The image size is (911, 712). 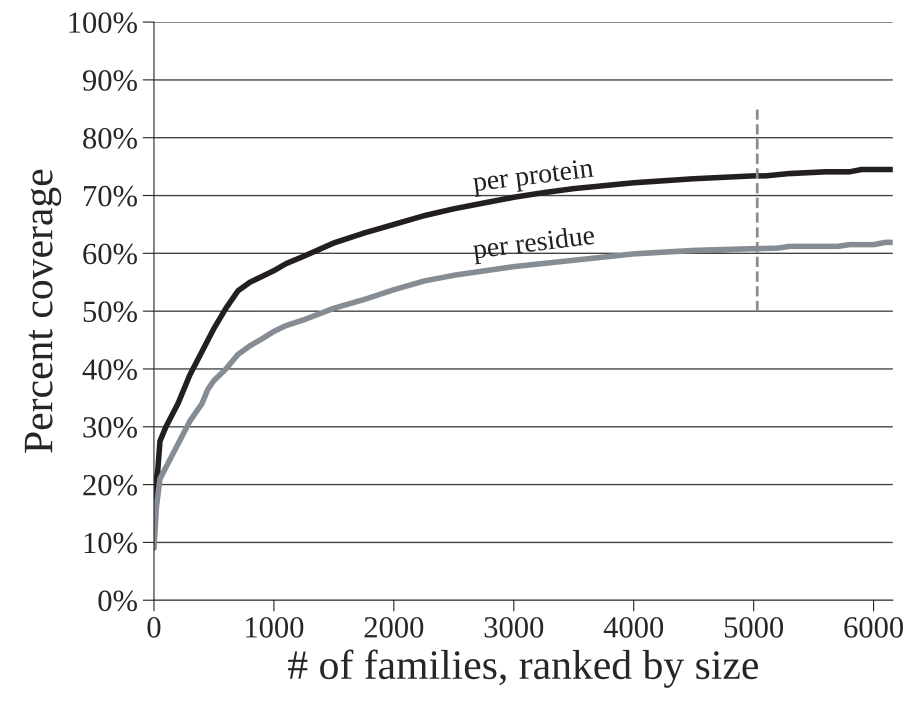 I want to click on x-tick-label: 4000, so click(x=634, y=627).